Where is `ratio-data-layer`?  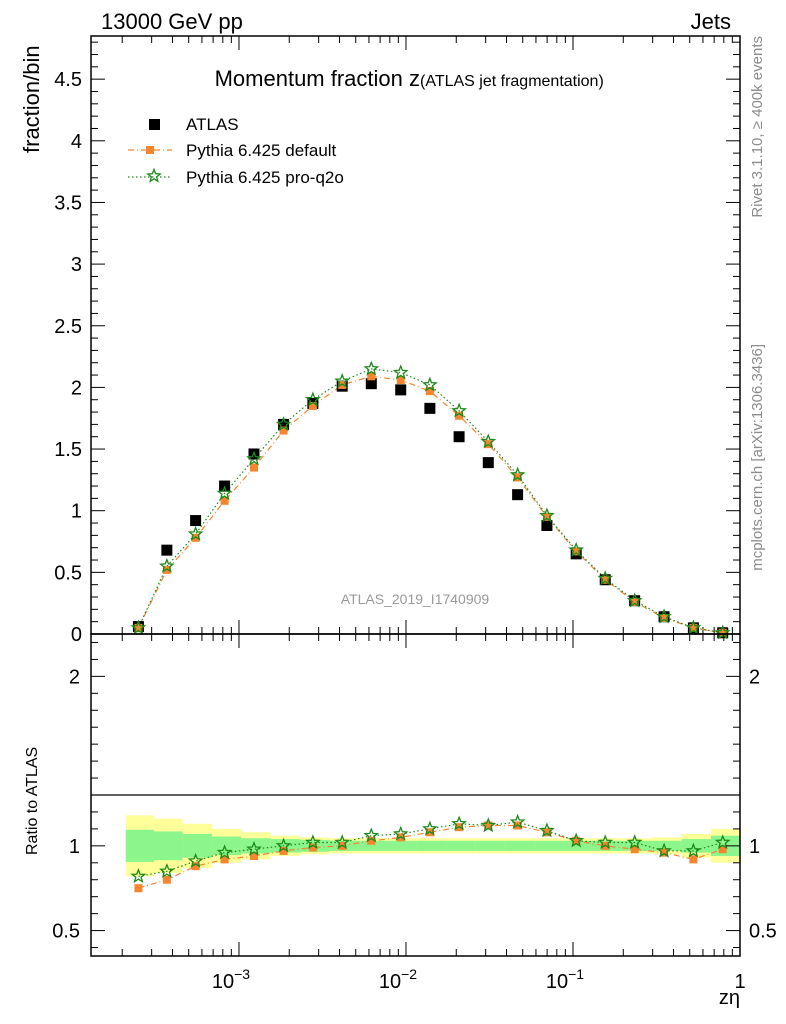 ratio-data-layer is located at coordinates (430, 853).